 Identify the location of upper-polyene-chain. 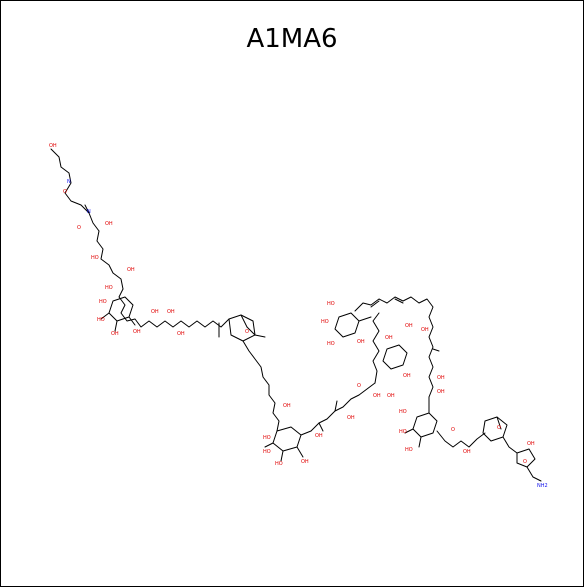
(397, 347).